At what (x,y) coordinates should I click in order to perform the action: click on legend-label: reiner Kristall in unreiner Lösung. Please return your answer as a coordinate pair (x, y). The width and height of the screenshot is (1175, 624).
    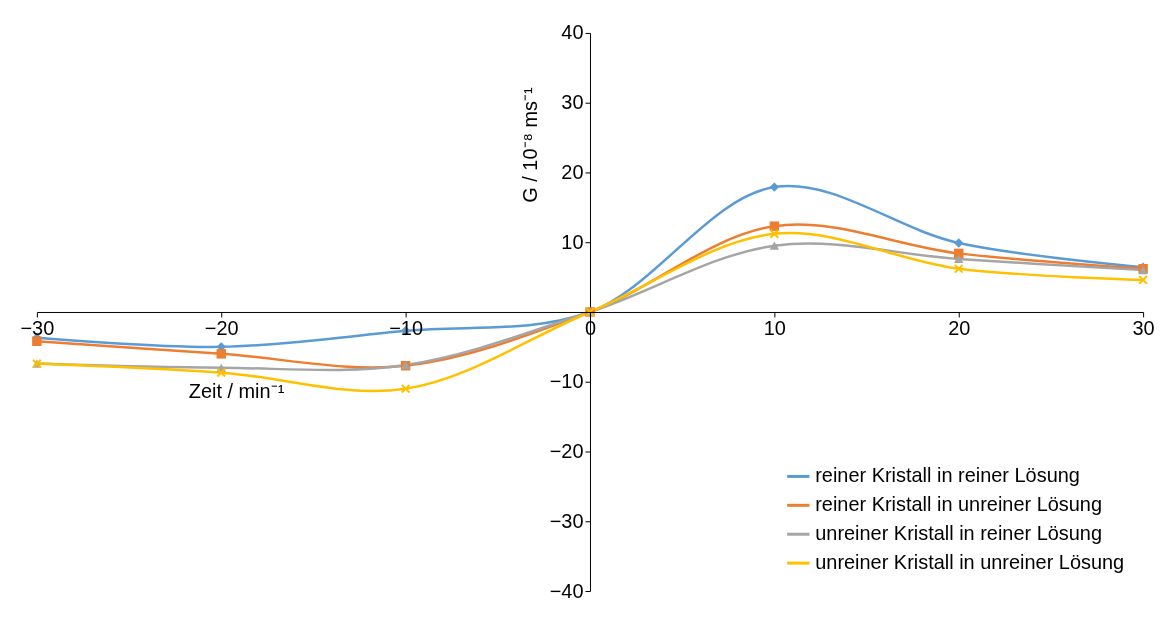
    Looking at the image, I should click on (959, 504).